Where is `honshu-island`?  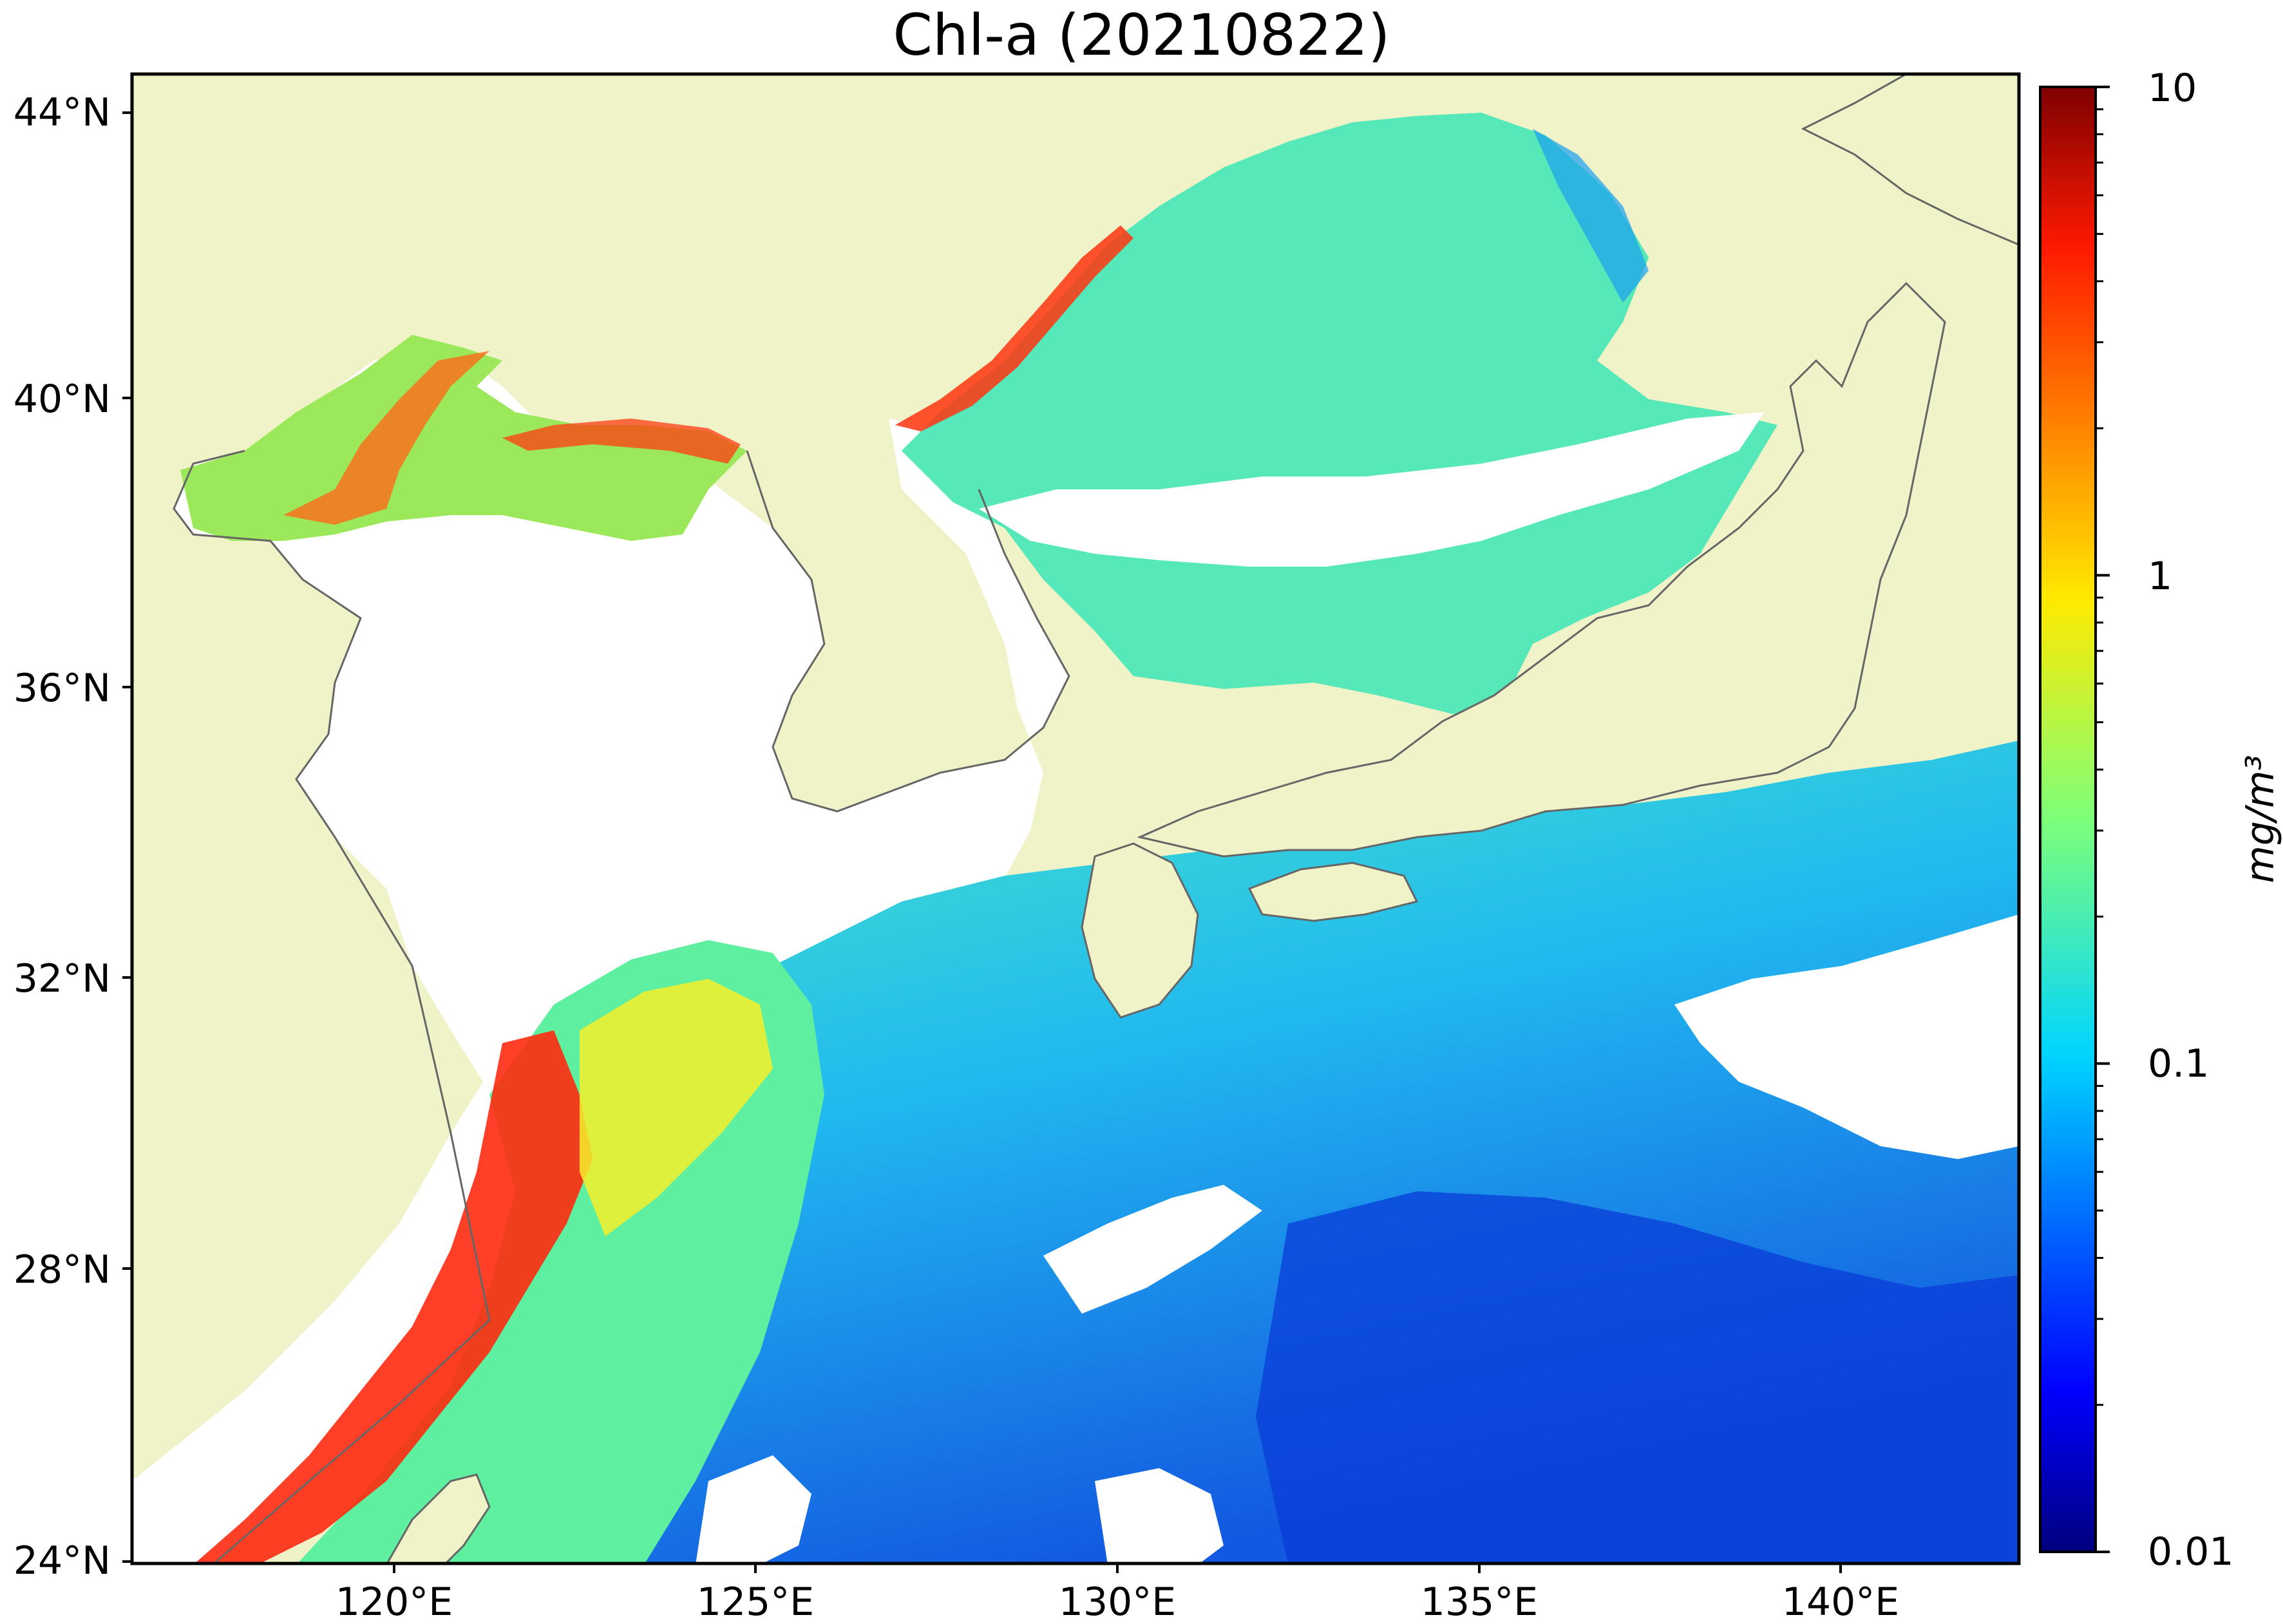
honshu-island is located at coordinates (1541, 569).